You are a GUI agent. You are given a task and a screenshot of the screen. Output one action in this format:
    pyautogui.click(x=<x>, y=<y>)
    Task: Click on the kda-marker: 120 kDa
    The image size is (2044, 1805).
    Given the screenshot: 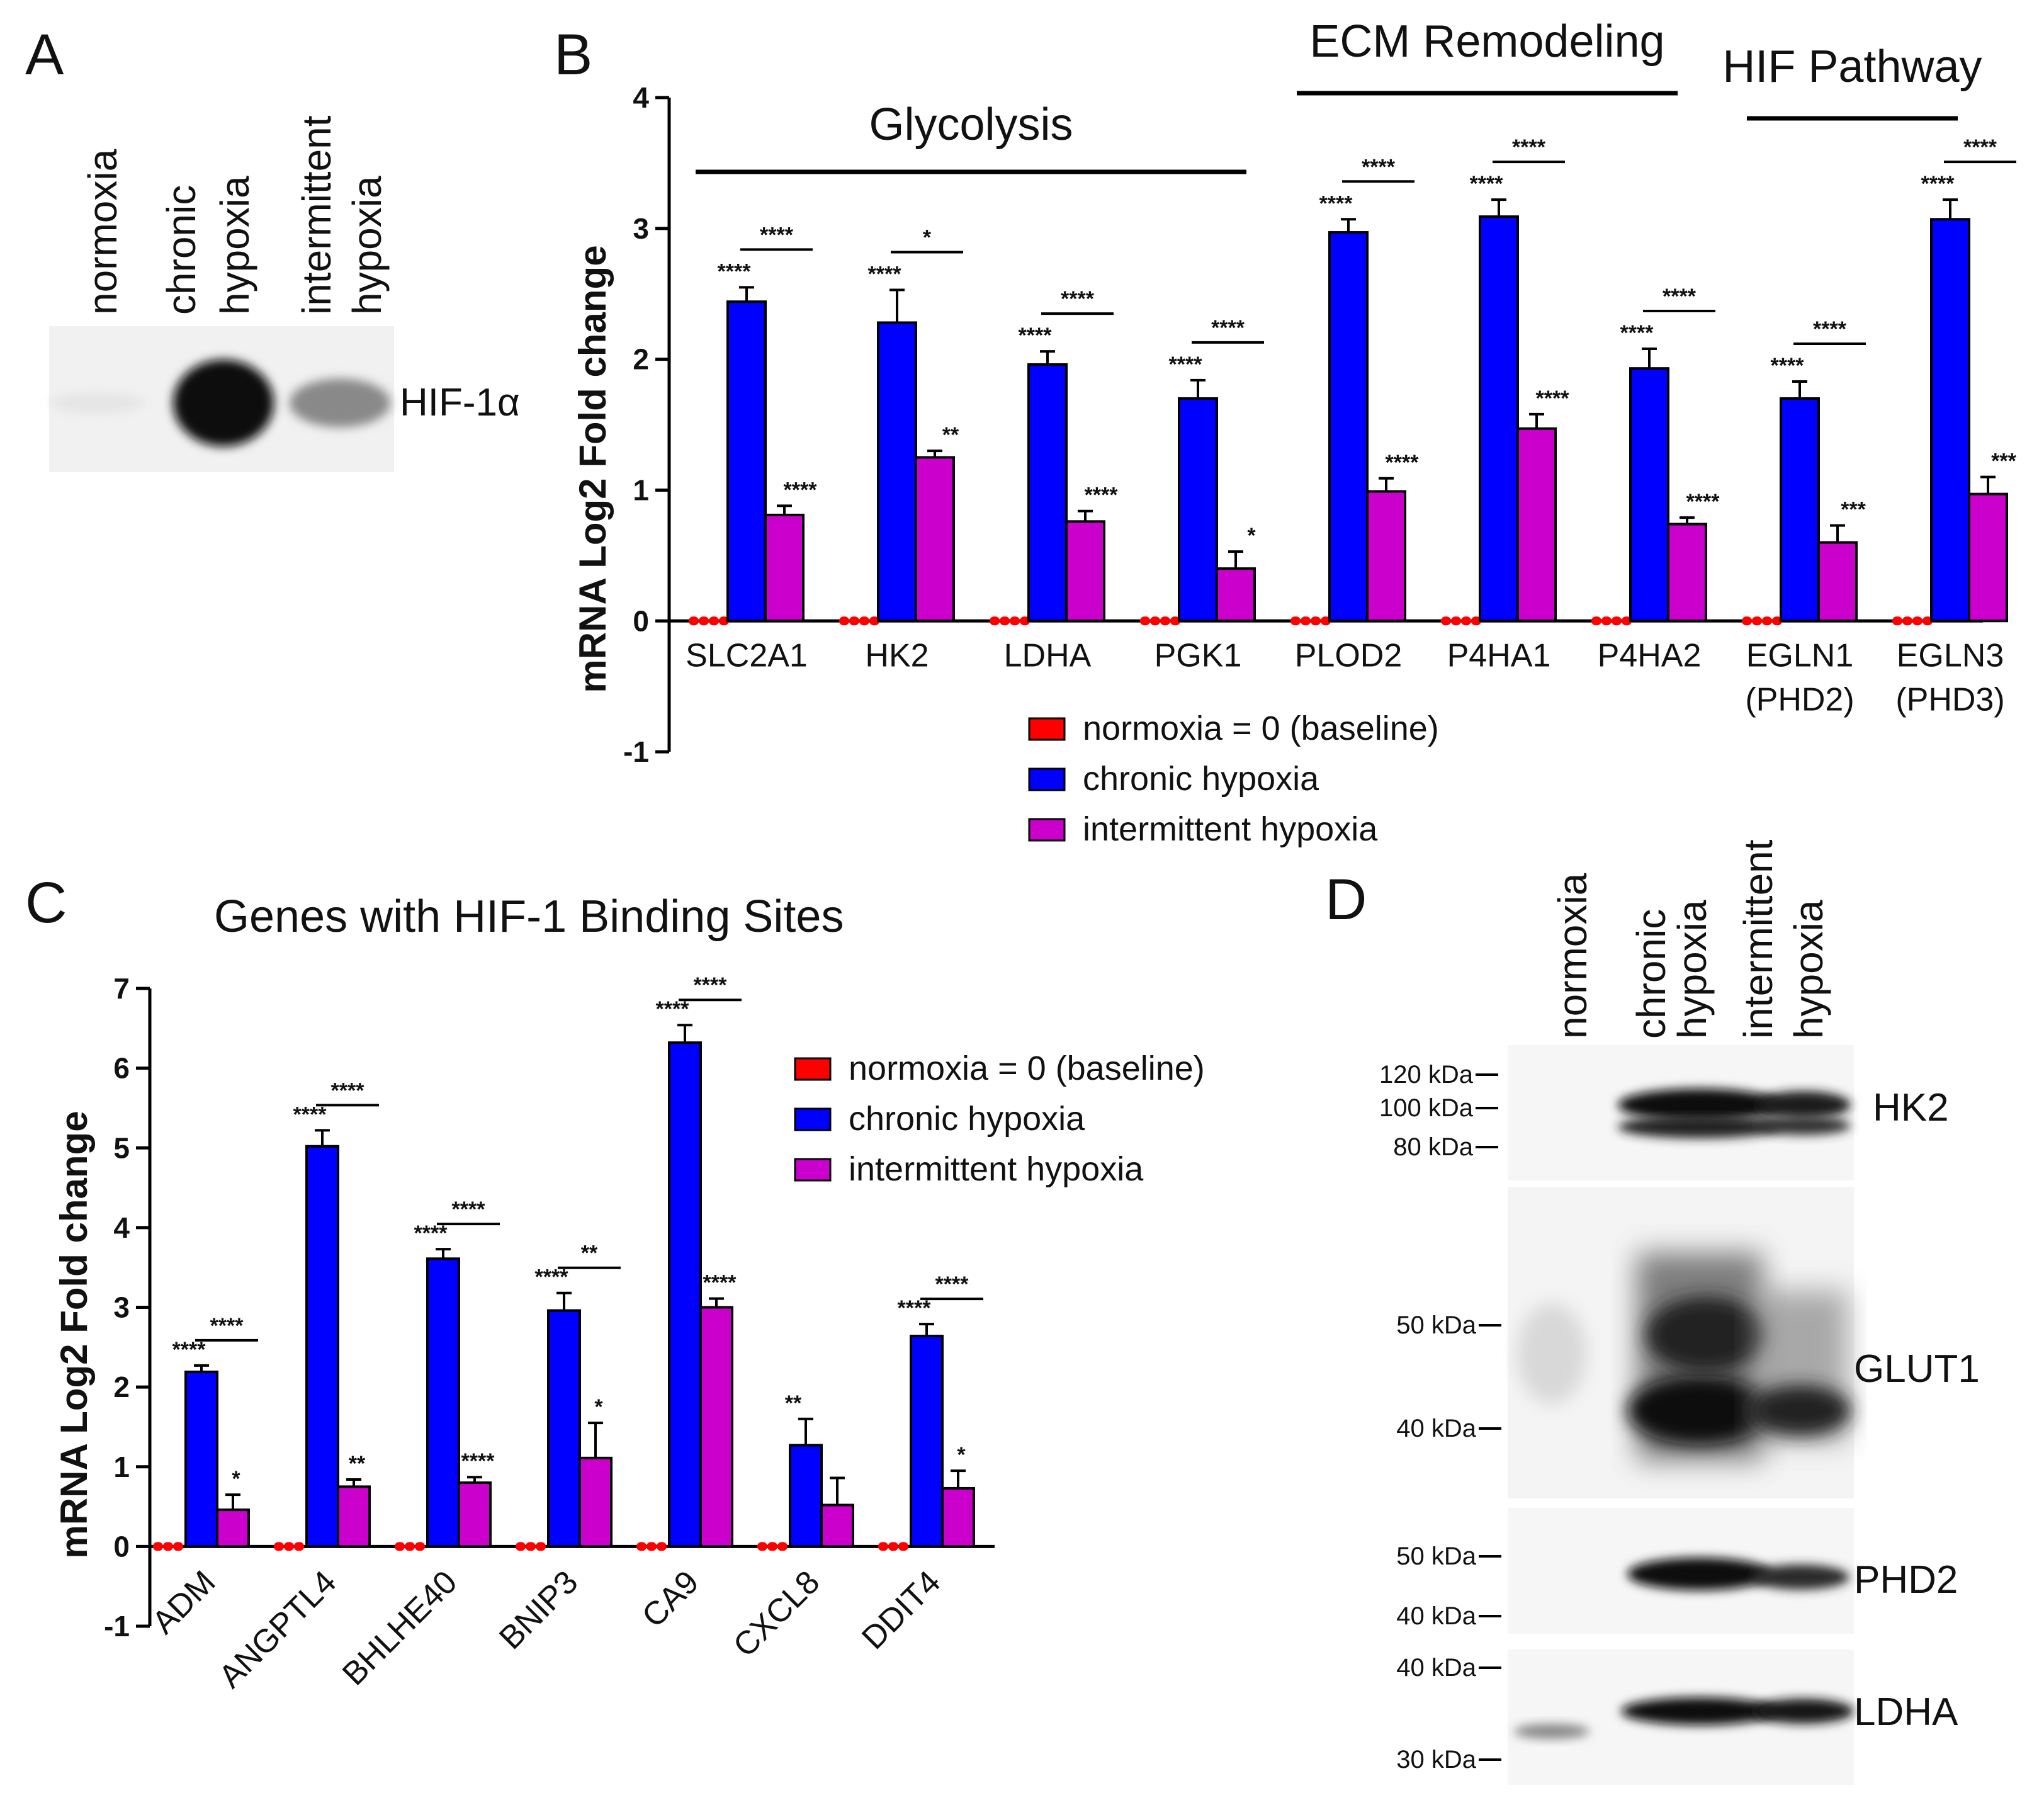 What is the action you would take?
    pyautogui.click(x=1426, y=1075)
    